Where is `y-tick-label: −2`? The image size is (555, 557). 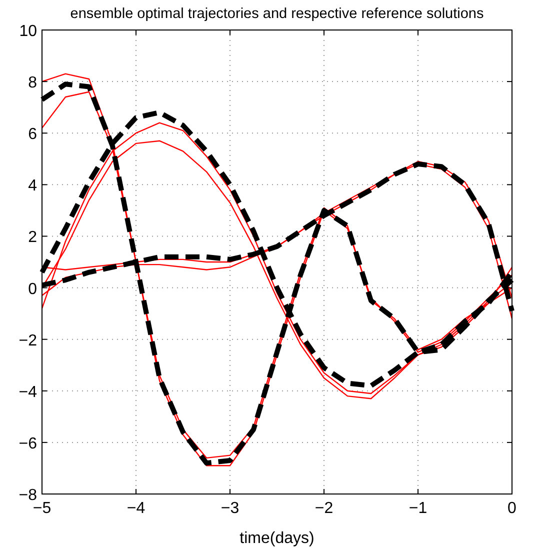
y-tick-label: −2 is located at coordinates (28, 341).